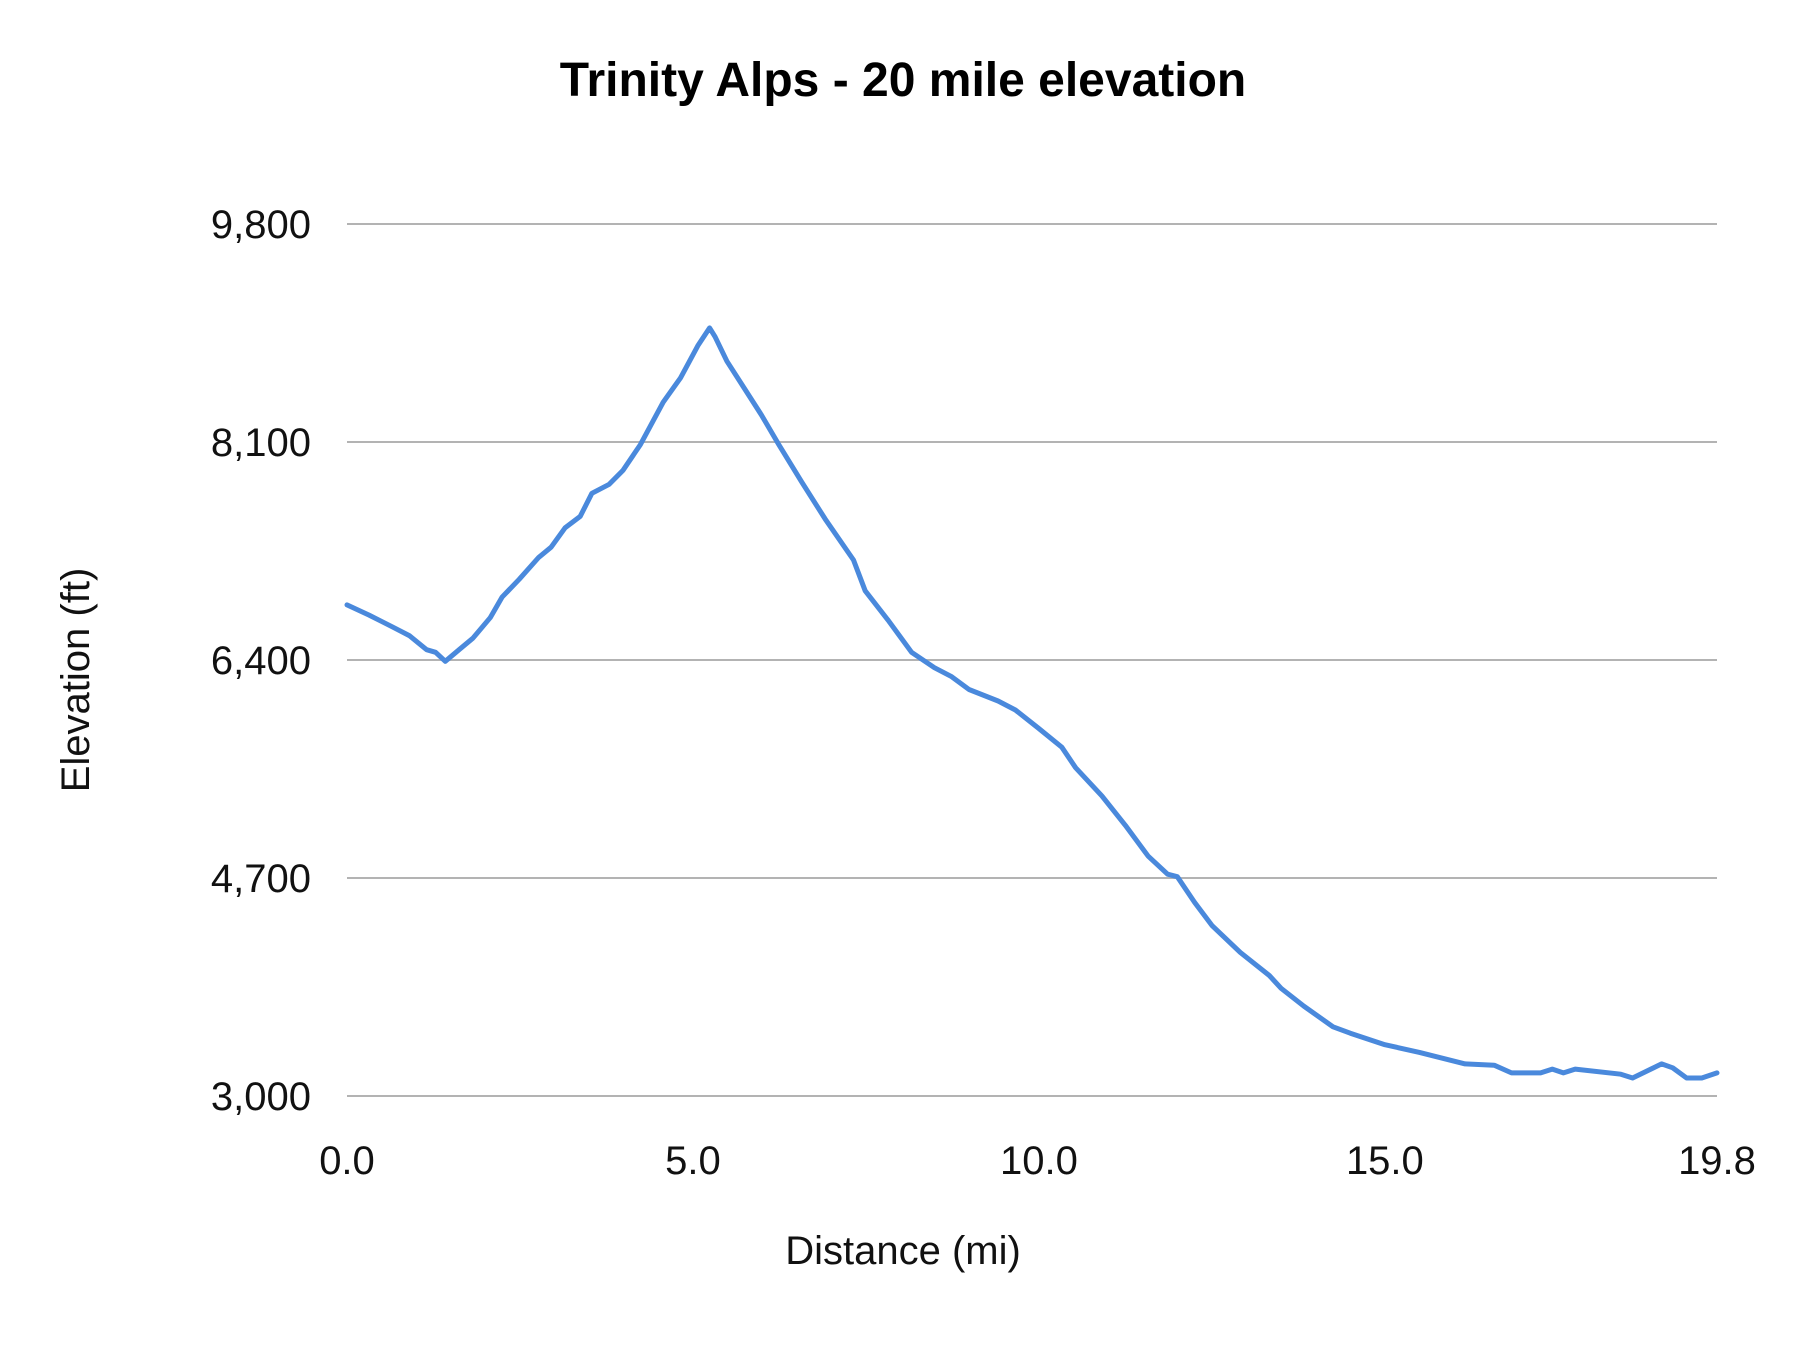 Image resolution: width=1800 pixels, height=1350 pixels. I want to click on y-tick-label: 4,700, so click(261, 879).